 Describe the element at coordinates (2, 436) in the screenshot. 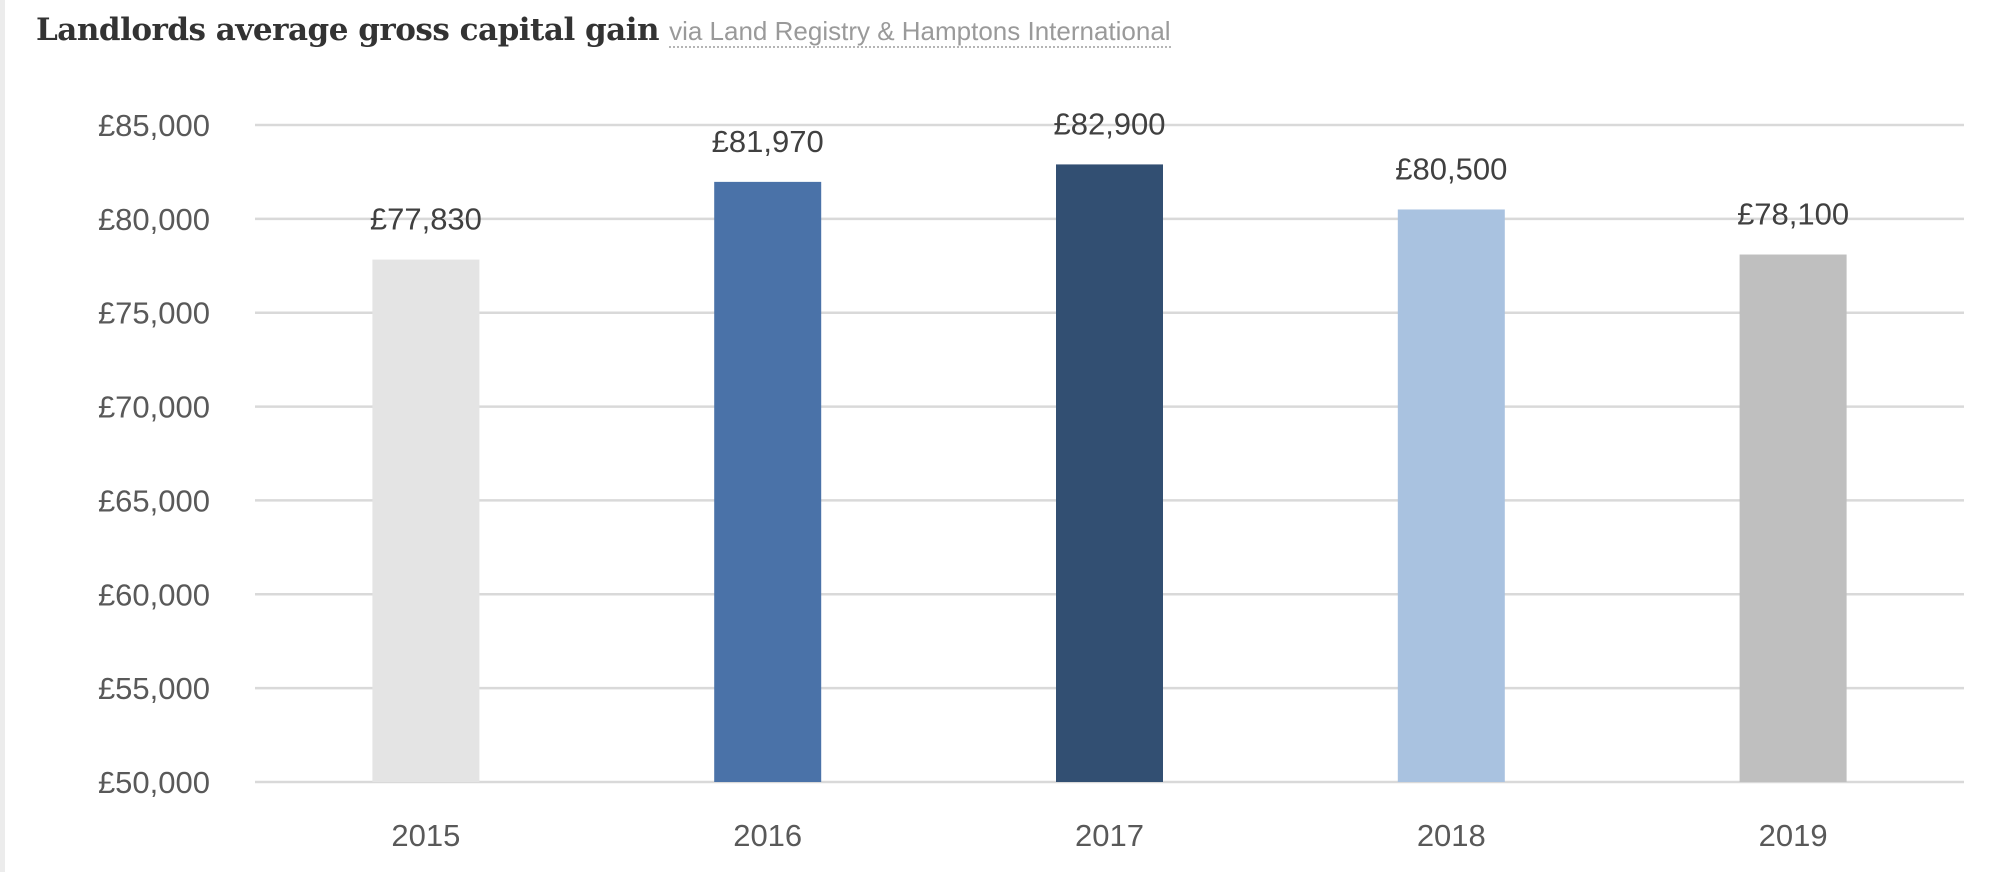

I see `left-border` at that location.